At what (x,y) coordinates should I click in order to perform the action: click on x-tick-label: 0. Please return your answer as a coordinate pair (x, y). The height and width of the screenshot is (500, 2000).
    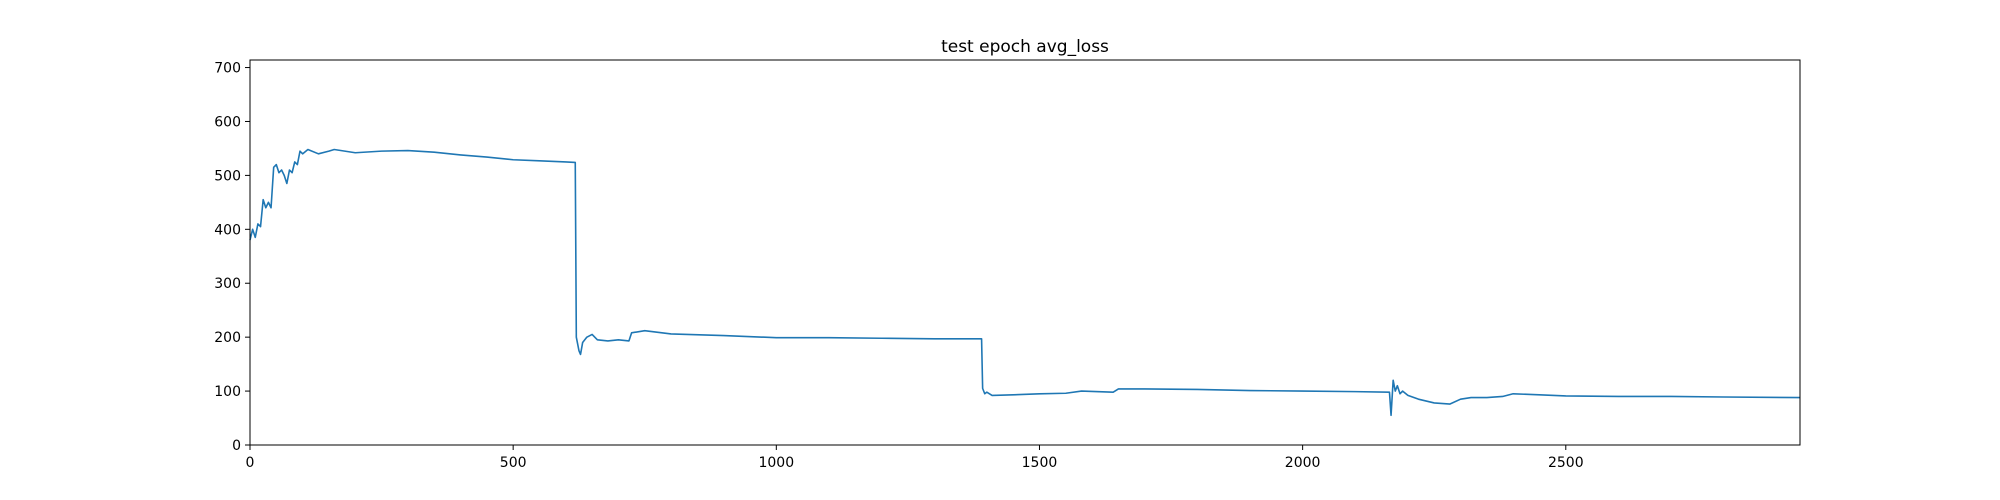
    Looking at the image, I should click on (250, 463).